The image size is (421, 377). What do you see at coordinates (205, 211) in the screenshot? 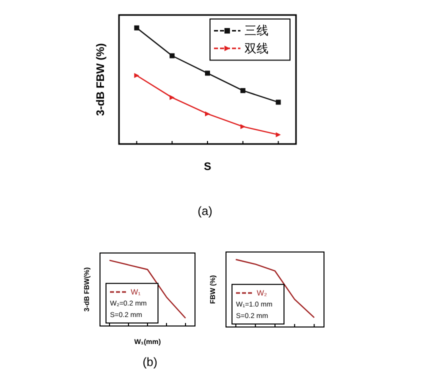
I see `text: (a)` at bounding box center [205, 211].